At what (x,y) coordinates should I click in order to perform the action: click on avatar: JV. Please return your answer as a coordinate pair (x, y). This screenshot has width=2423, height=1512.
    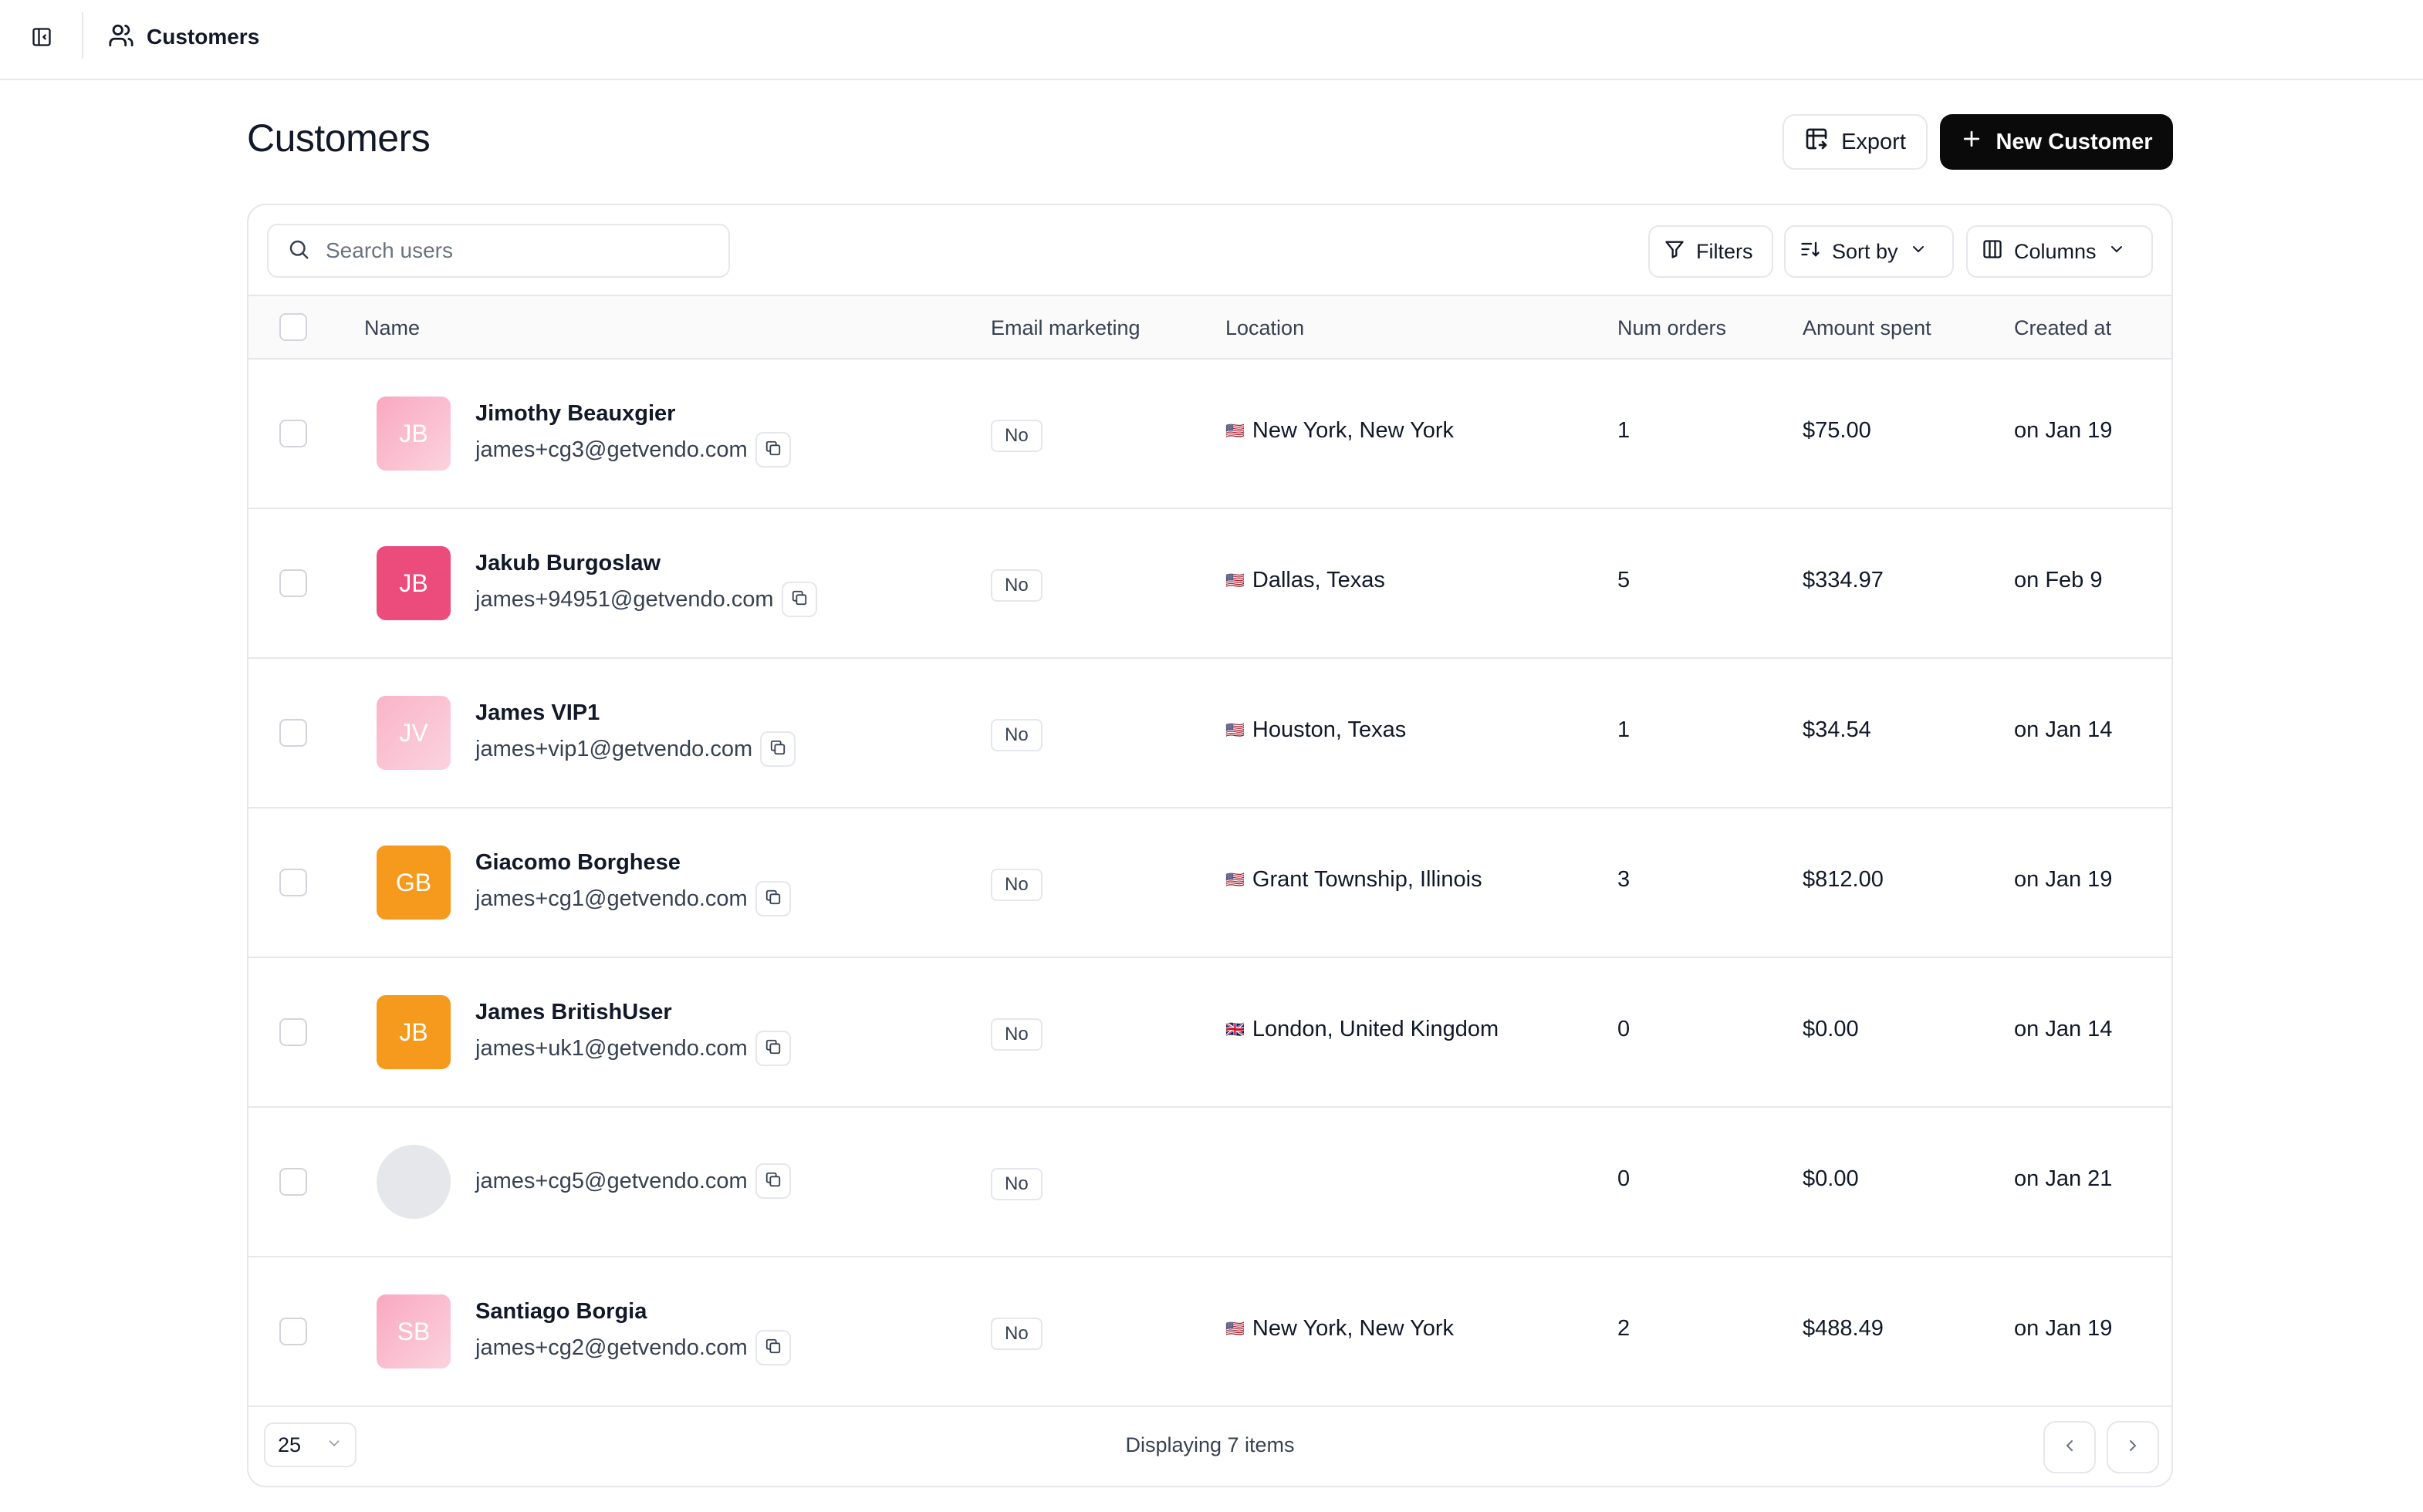
    Looking at the image, I should click on (414, 733).